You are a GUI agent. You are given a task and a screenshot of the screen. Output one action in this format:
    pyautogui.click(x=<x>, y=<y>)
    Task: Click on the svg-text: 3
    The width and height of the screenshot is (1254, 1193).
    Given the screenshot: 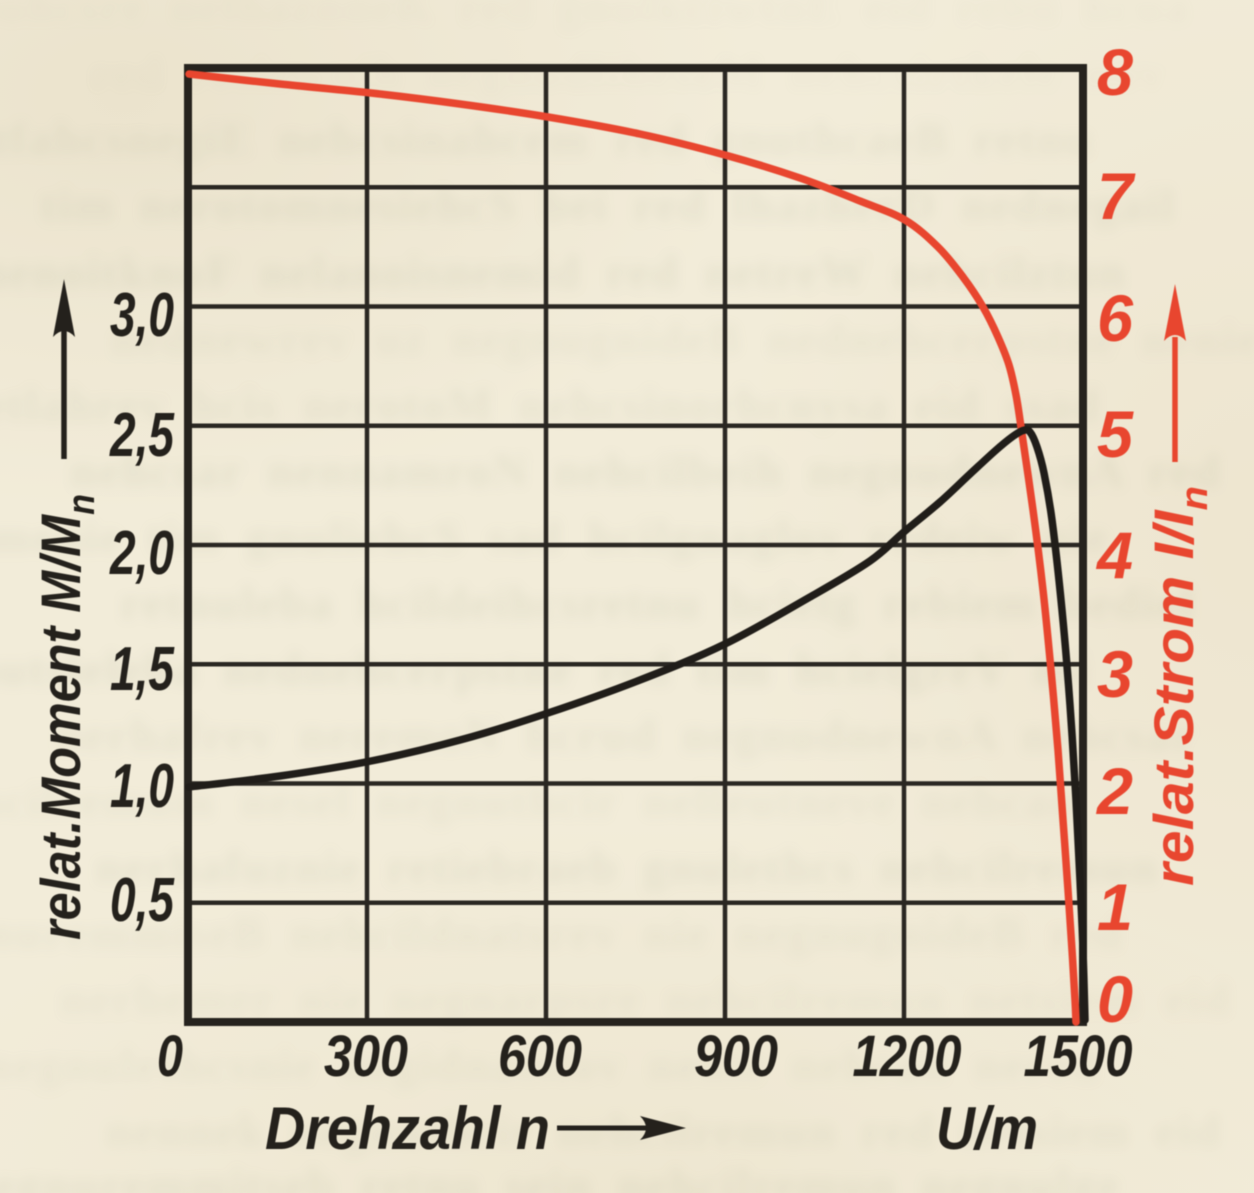 What is the action you would take?
    pyautogui.click(x=1115, y=674)
    